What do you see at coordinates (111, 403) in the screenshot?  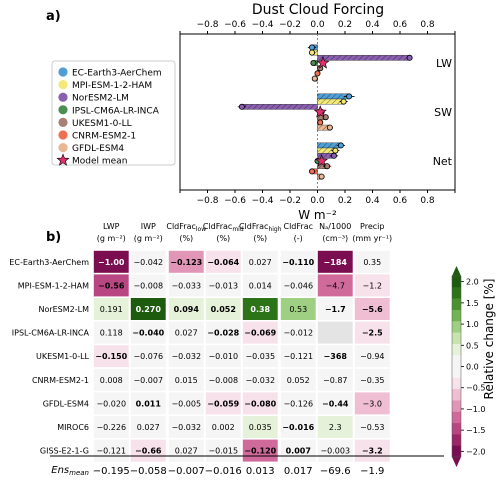 I see `cell-value: −0.020` at bounding box center [111, 403].